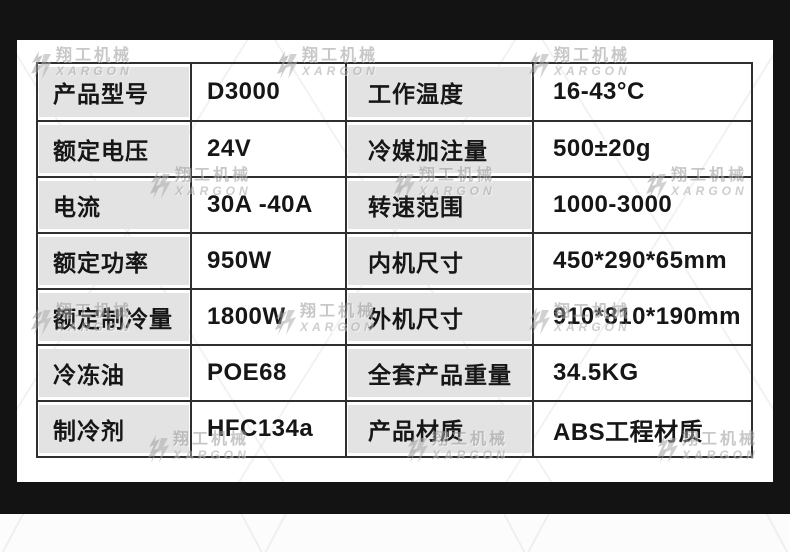 Image resolution: width=790 pixels, height=552 pixels. I want to click on spec-value-cell: 1800W, so click(267, 316).